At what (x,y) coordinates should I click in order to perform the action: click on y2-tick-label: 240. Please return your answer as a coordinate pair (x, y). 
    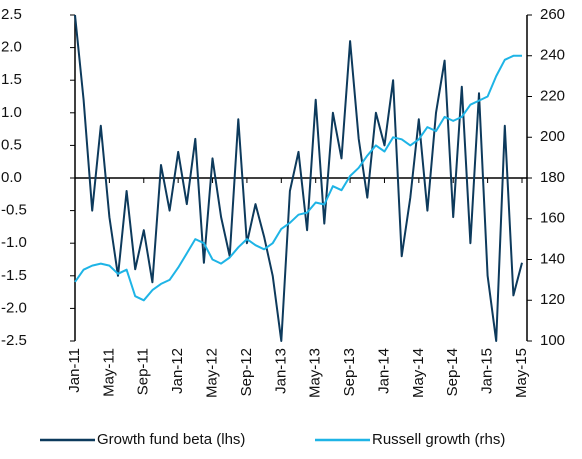
    Looking at the image, I should click on (552, 55).